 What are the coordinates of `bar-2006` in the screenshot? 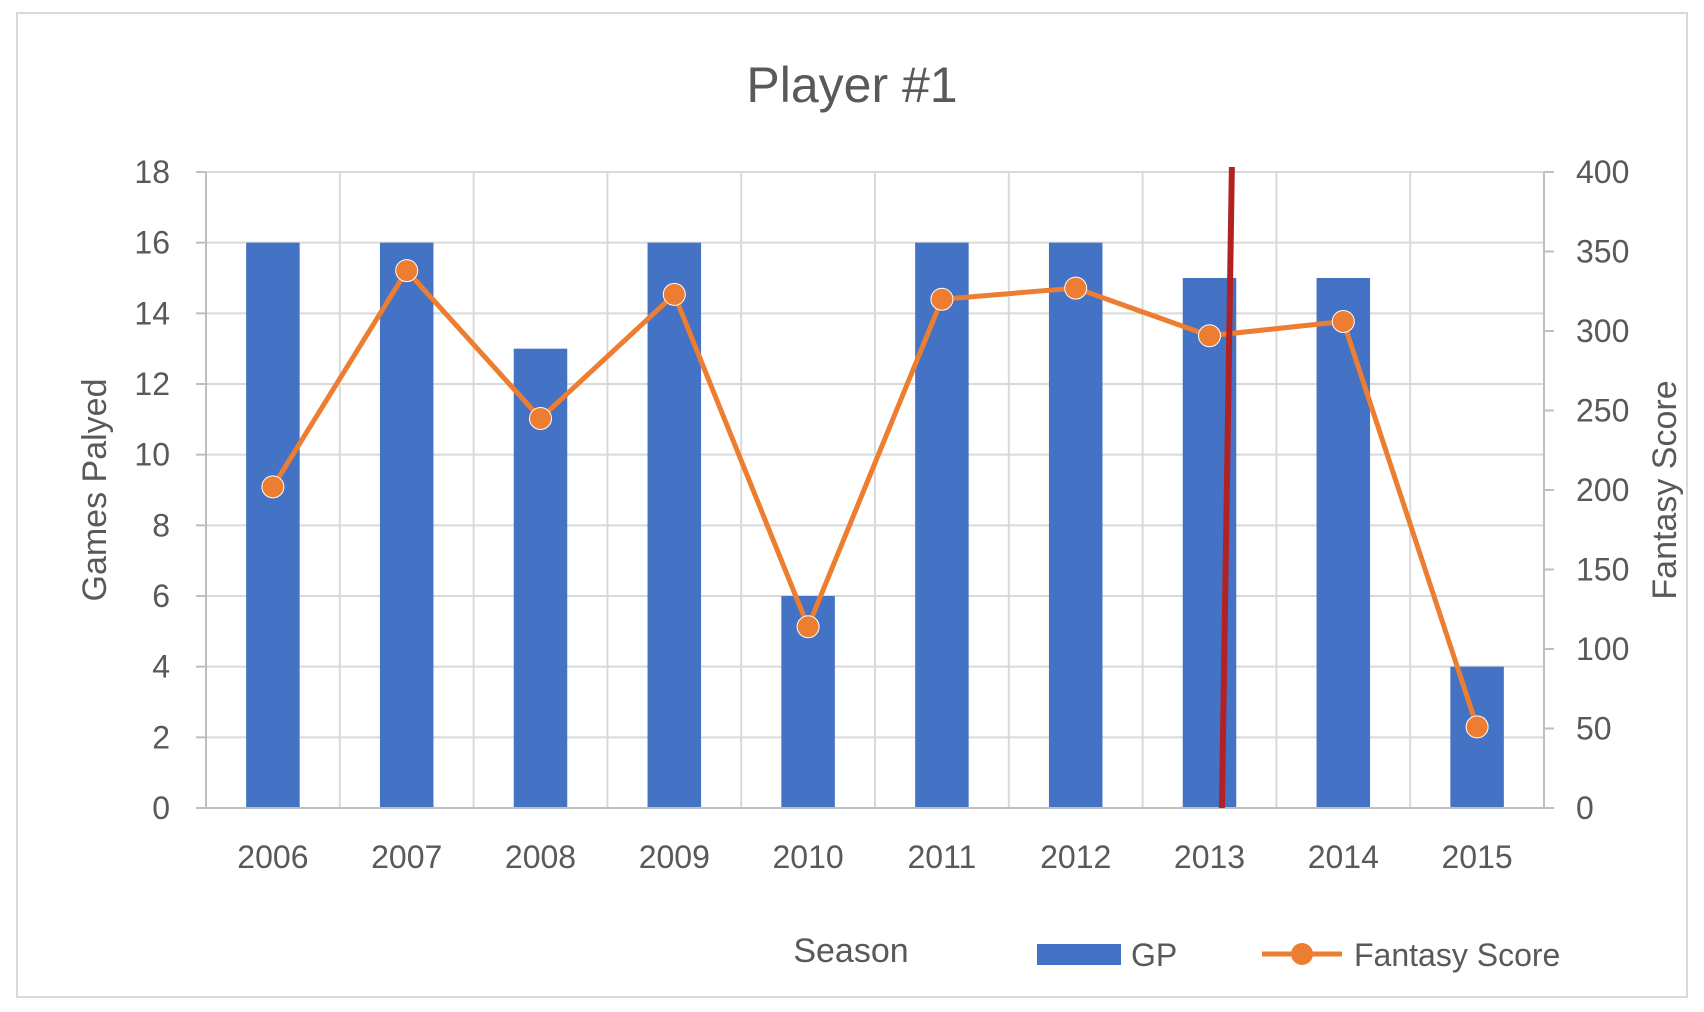 It's located at (273, 525).